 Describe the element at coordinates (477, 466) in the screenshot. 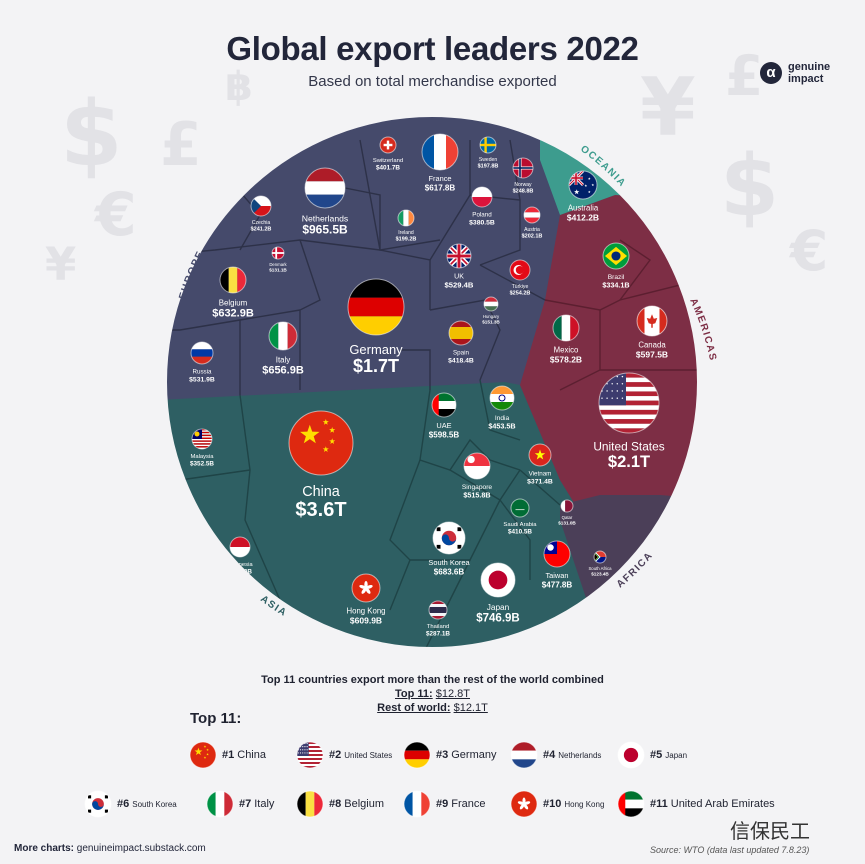

I see `singapore-flag-icon` at that location.